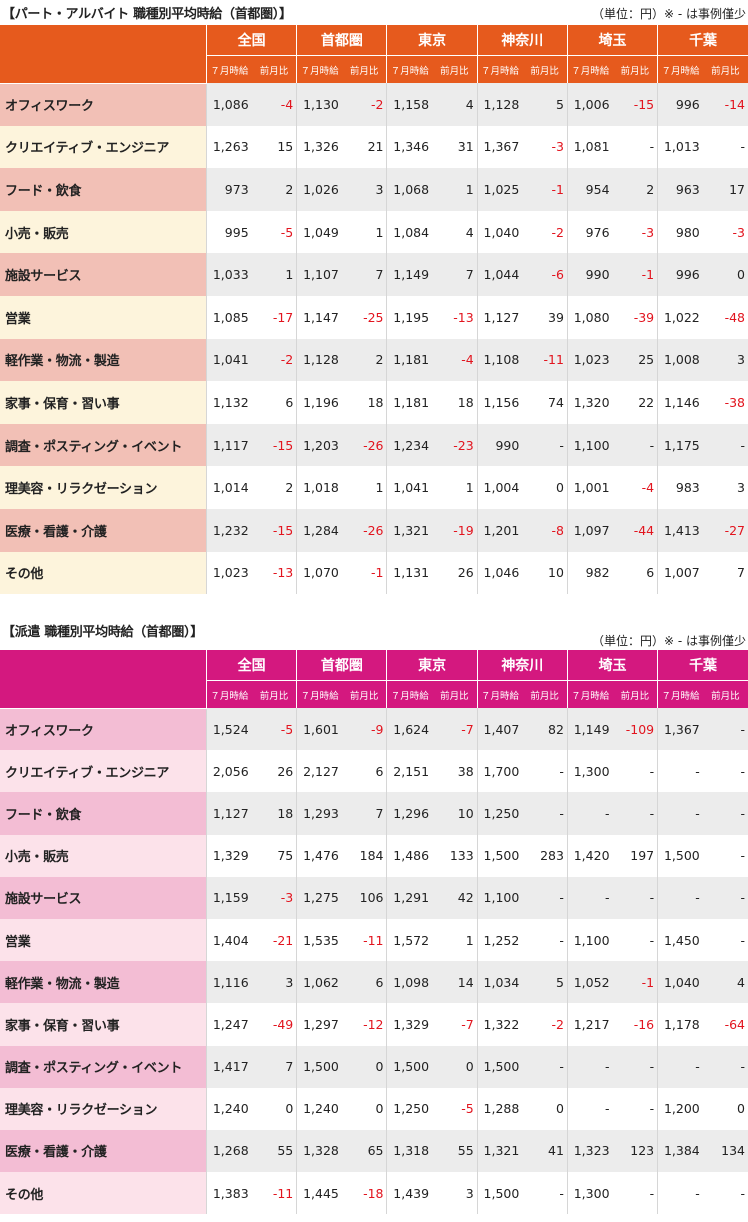  Describe the element at coordinates (499, 530) in the screenshot. I see `wage-cell: 1,201` at that location.